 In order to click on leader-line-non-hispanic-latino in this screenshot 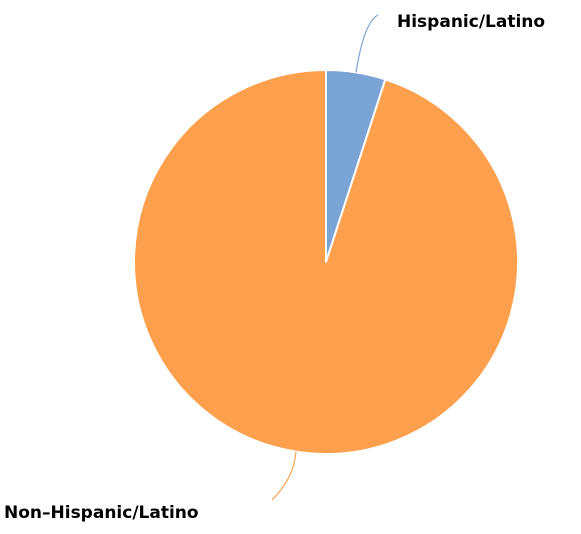, I will do `click(284, 476)`.